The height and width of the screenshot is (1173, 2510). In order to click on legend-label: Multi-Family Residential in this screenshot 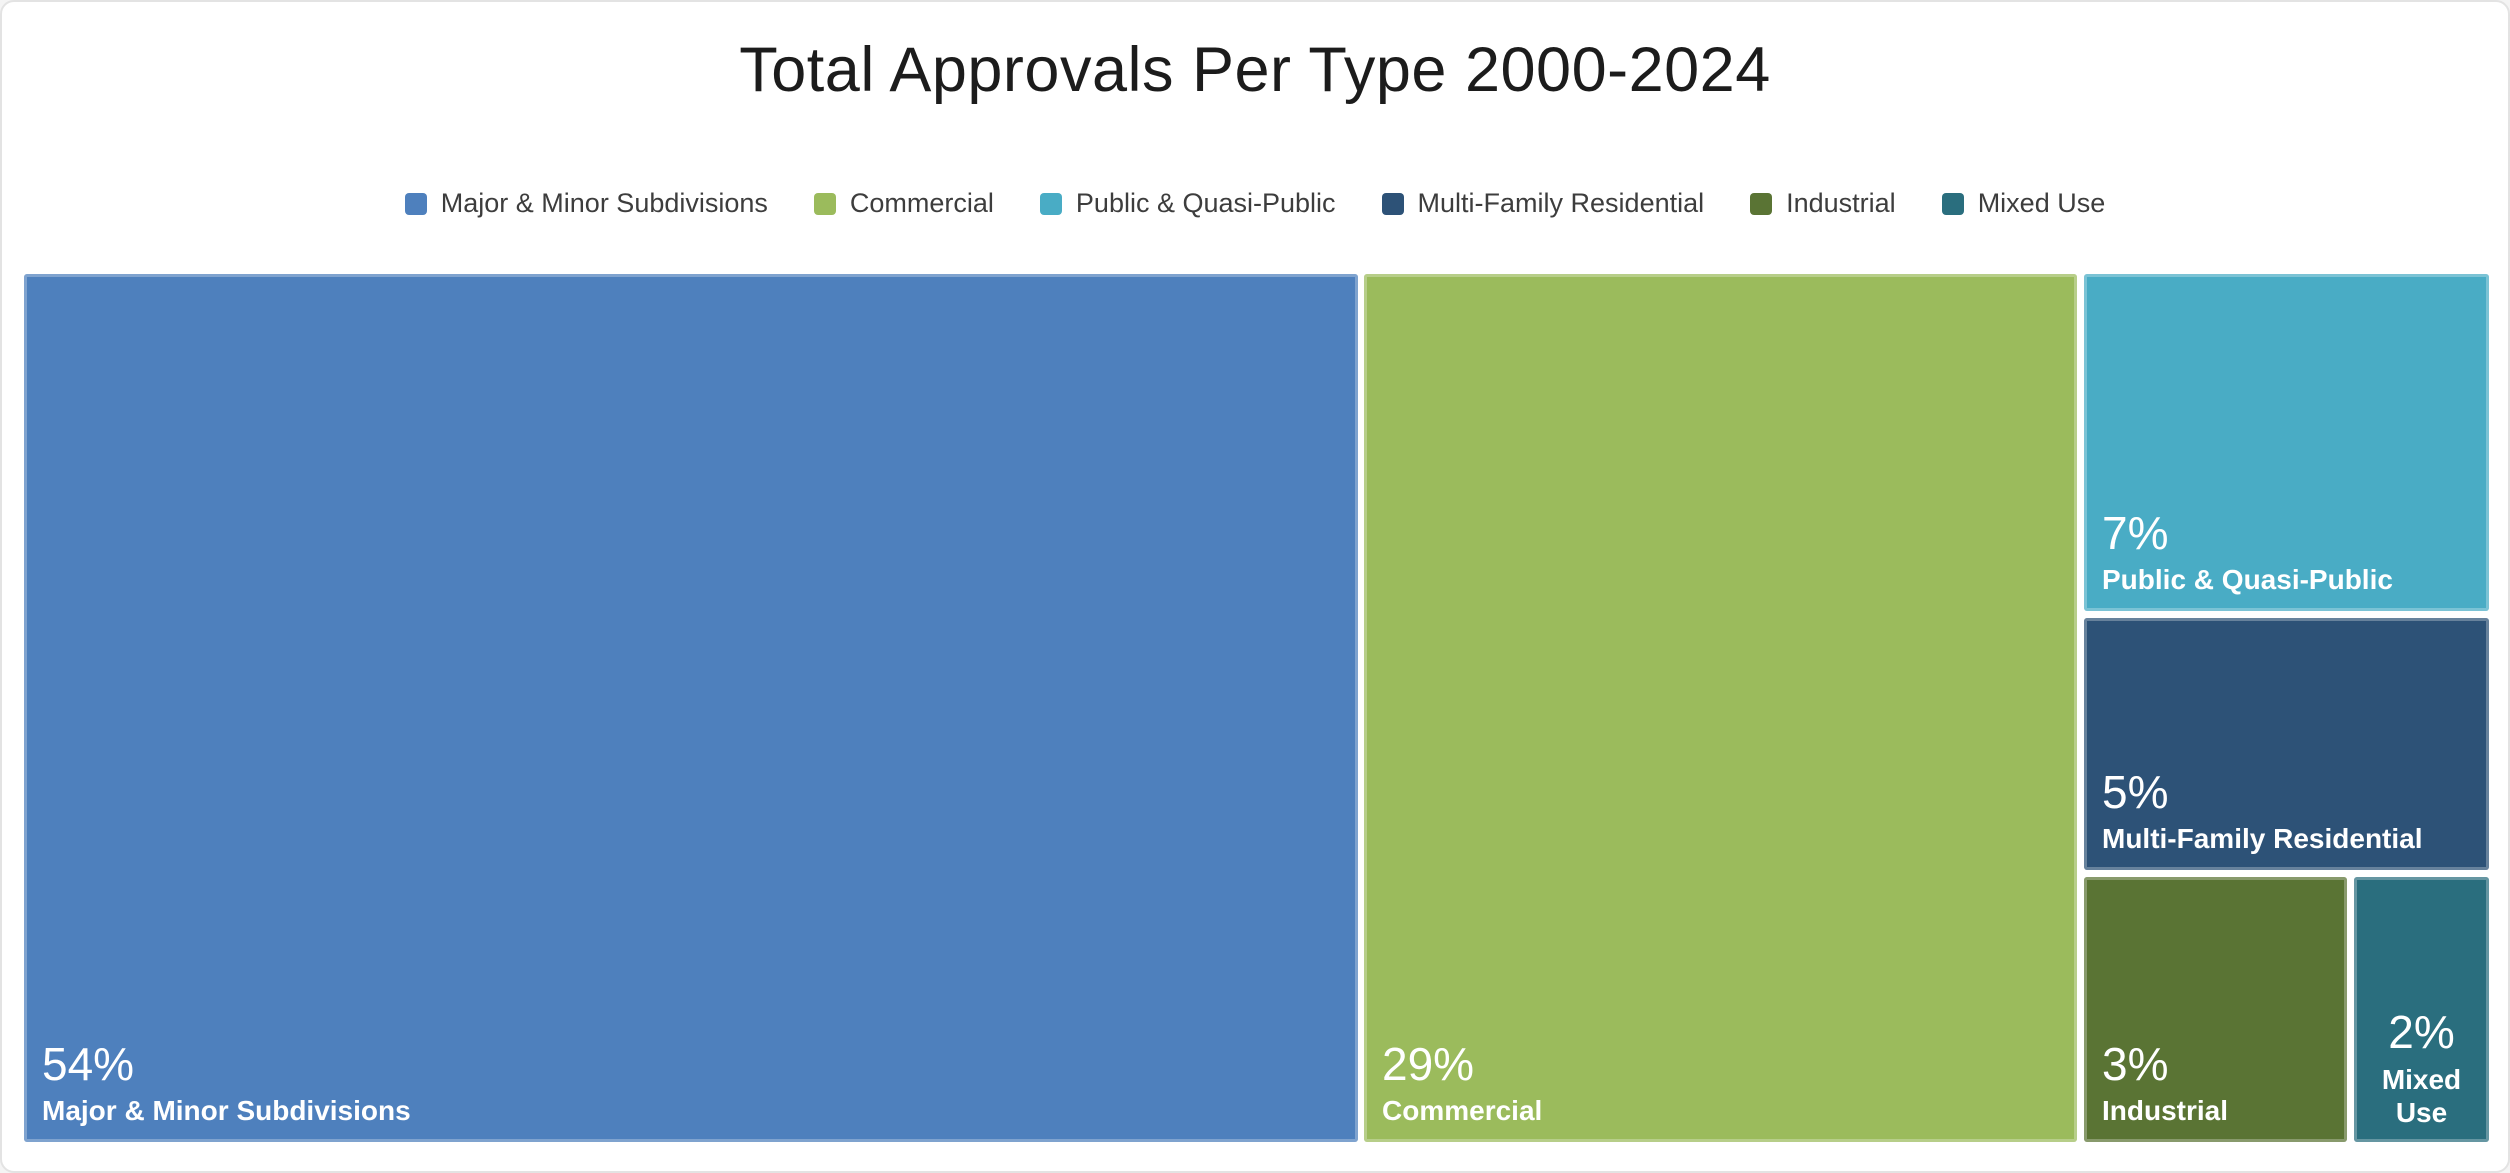, I will do `click(1561, 203)`.